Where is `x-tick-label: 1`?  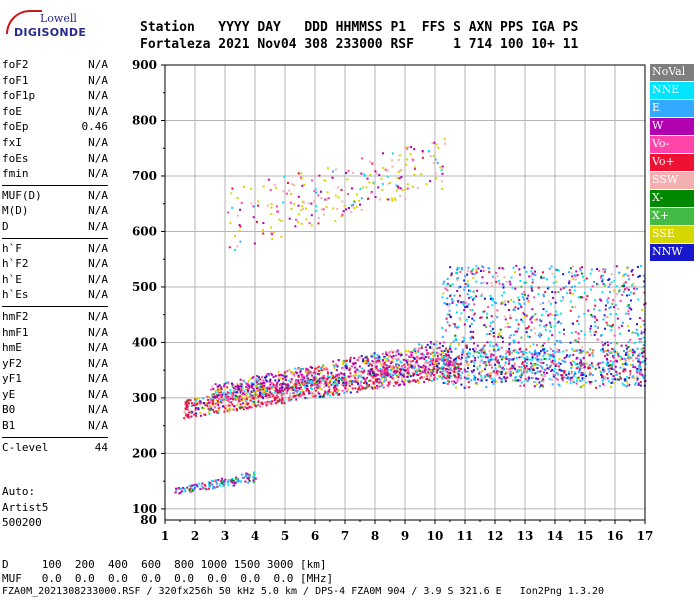 x-tick-label: 1 is located at coordinates (165, 536).